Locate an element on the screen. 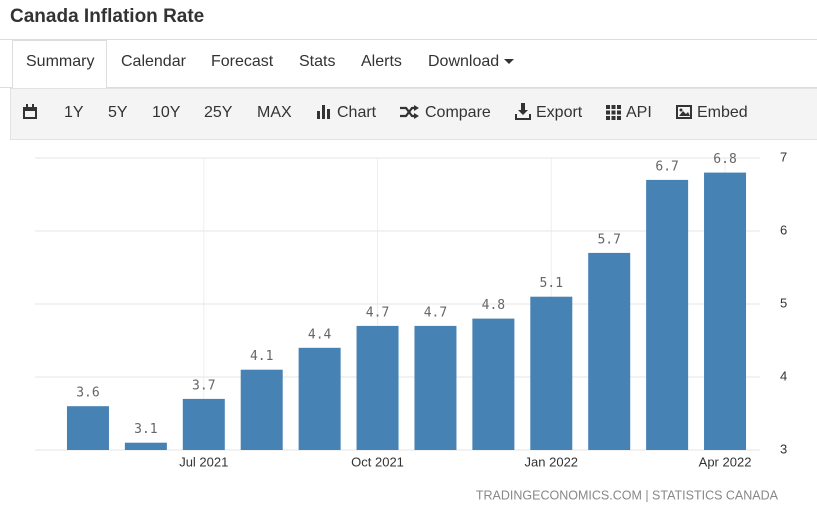 The width and height of the screenshot is (817, 516). tab: Alerts is located at coordinates (381, 61).